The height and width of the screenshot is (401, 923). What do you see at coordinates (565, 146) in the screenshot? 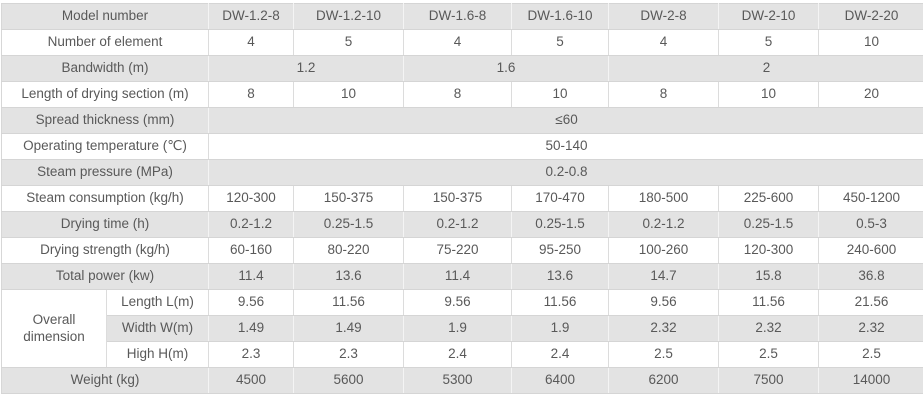
I see `value-cell-full-span: 50-140` at bounding box center [565, 146].